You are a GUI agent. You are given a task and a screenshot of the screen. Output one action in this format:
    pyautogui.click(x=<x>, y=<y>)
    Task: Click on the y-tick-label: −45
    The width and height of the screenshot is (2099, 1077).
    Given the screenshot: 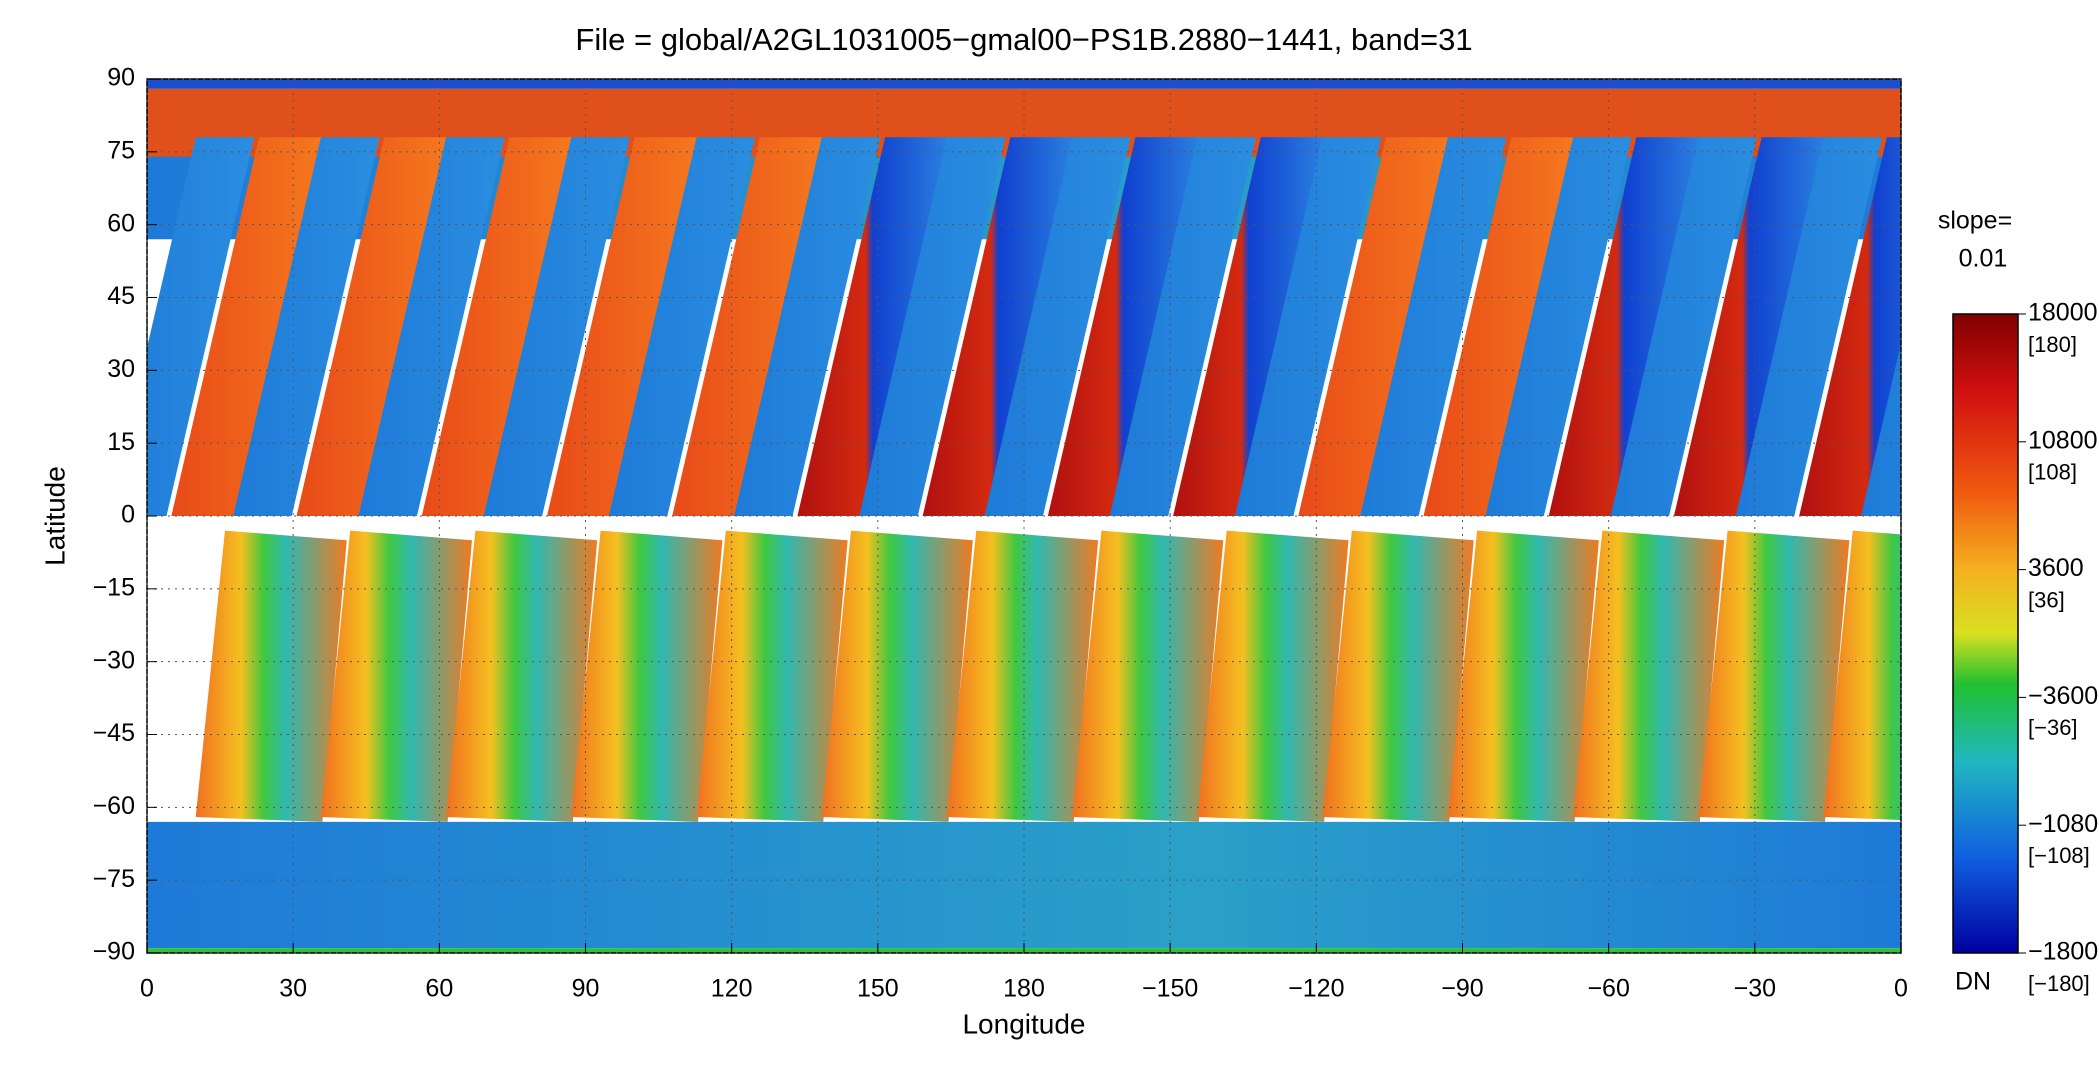 What is the action you would take?
    pyautogui.click(x=114, y=733)
    